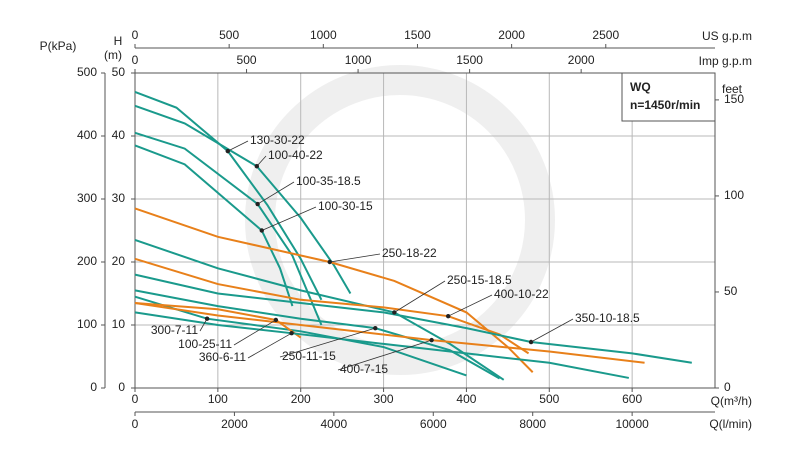  What do you see at coordinates (113, 55) in the screenshot?
I see `y-axis-unit: (m)` at bounding box center [113, 55].